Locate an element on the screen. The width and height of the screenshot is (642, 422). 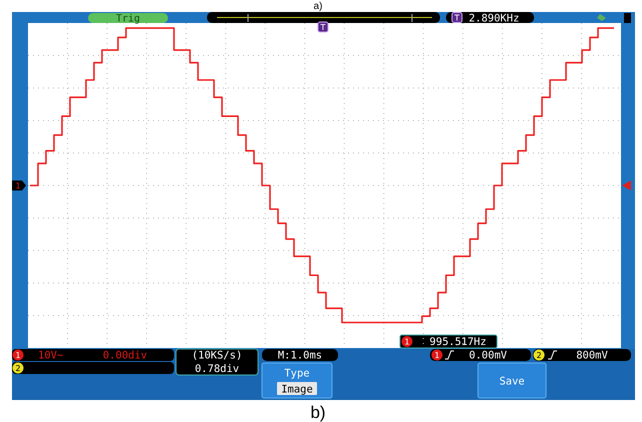
text: Save is located at coordinates (512, 382).